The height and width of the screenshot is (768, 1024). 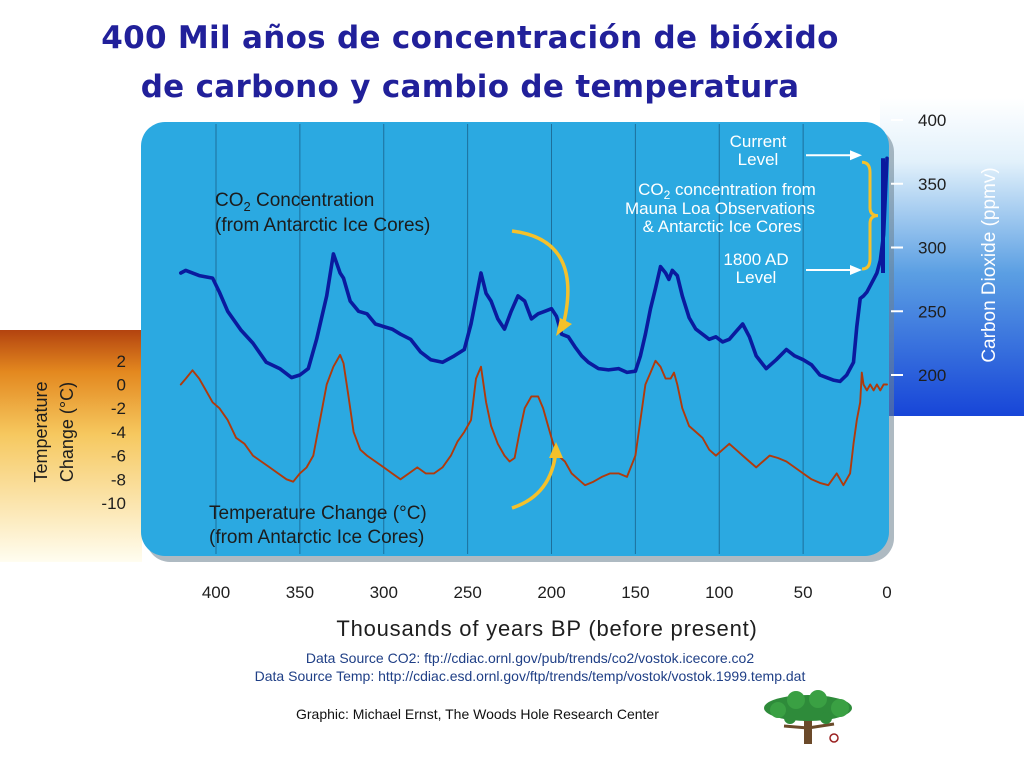 I want to click on y-left-axis-title-1: Temperature, so click(x=41, y=431).